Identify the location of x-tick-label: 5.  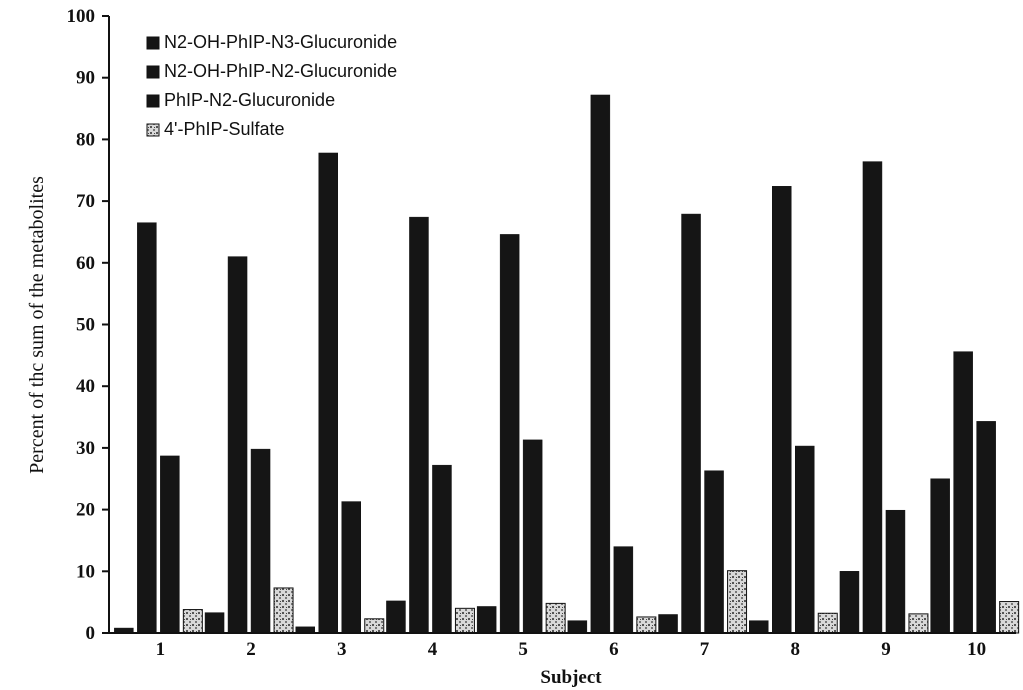
(523, 649).